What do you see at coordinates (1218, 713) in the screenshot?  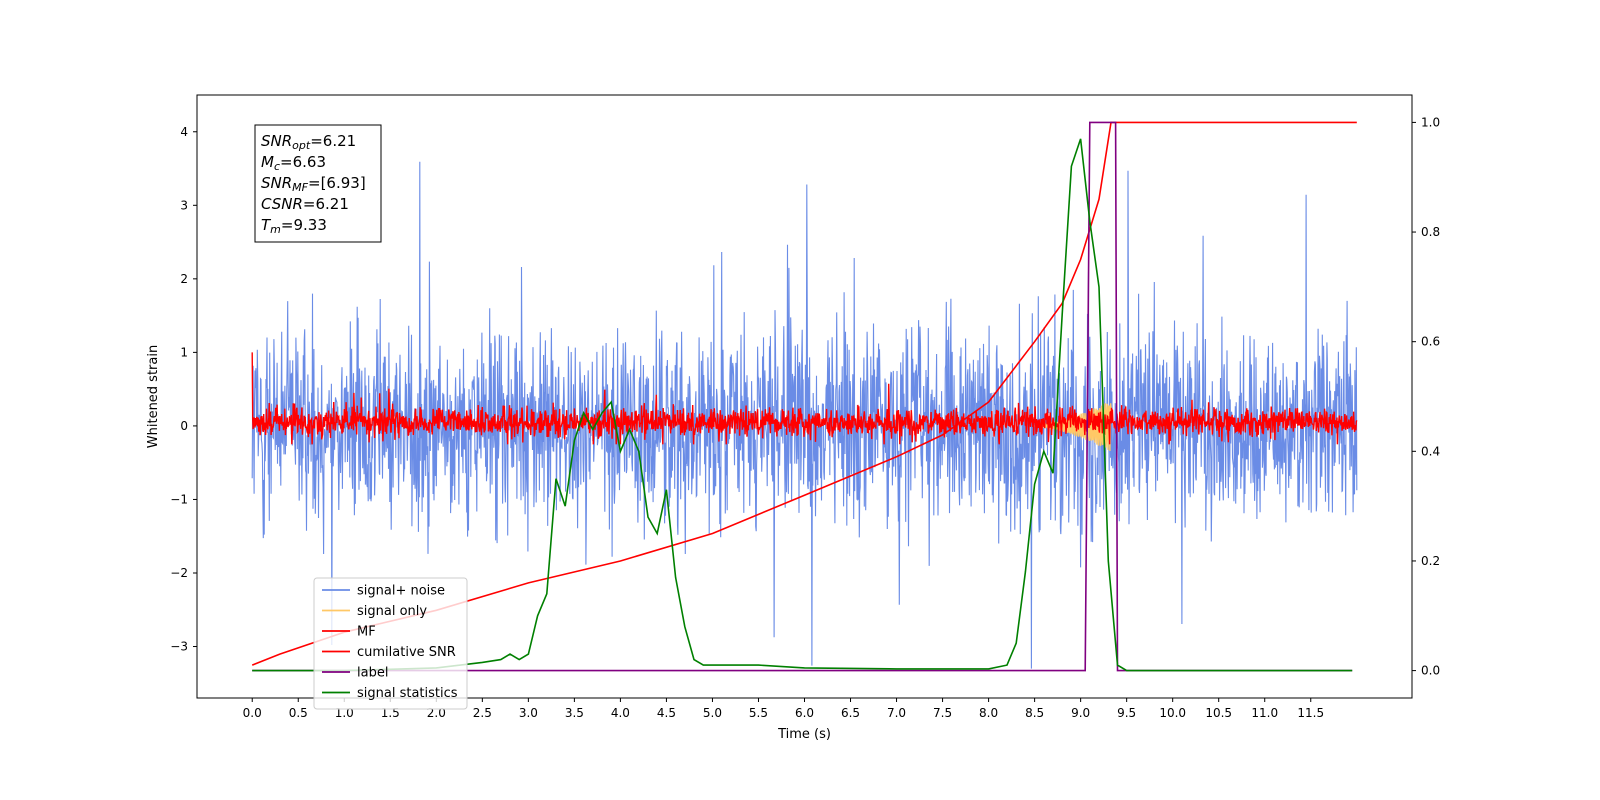 I see `x-tick-label: 10.5` at bounding box center [1218, 713].